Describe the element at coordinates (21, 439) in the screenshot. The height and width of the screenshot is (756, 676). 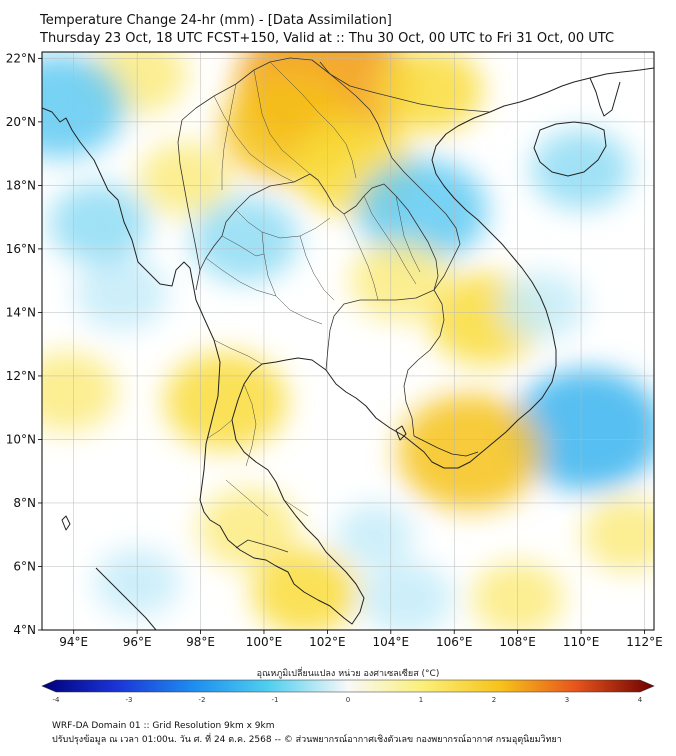
I see `y-tick-label: 10°N` at that location.